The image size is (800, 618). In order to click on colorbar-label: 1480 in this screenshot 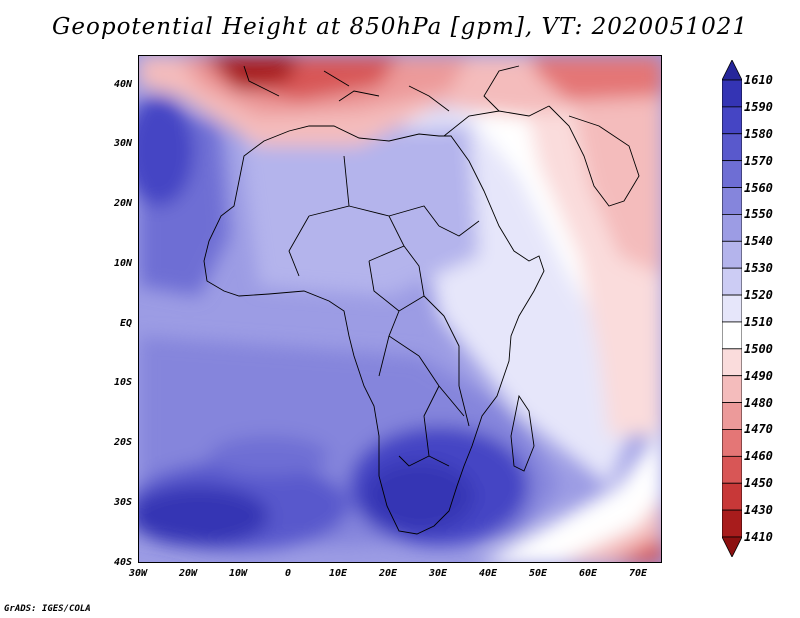, I will do `click(758, 402)`.